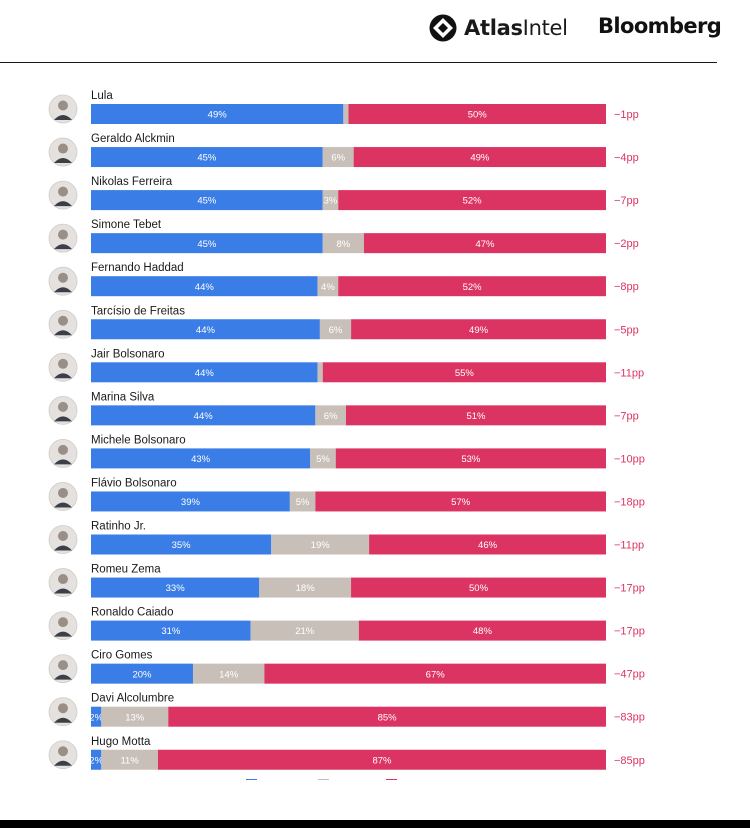 This screenshot has width=750, height=828. I want to click on chart-row-michele-bolsonaro: Michele Bolsonaro 43% 5% 53% −10pp, so click(346, 451).